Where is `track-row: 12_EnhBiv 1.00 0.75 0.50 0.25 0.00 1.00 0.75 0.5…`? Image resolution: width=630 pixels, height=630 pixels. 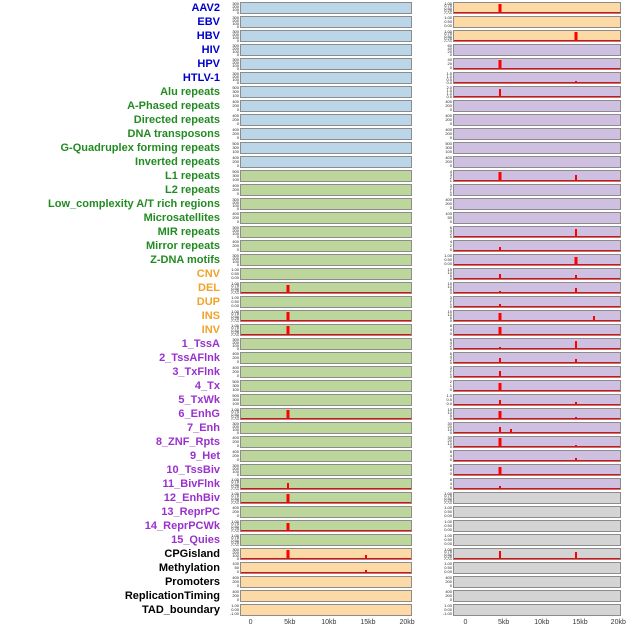
track-row: 12_EnhBiv 1.00 0.75 0.50 0.25 0.00 1.00 0.75 0.5… is located at coordinates (315, 498).